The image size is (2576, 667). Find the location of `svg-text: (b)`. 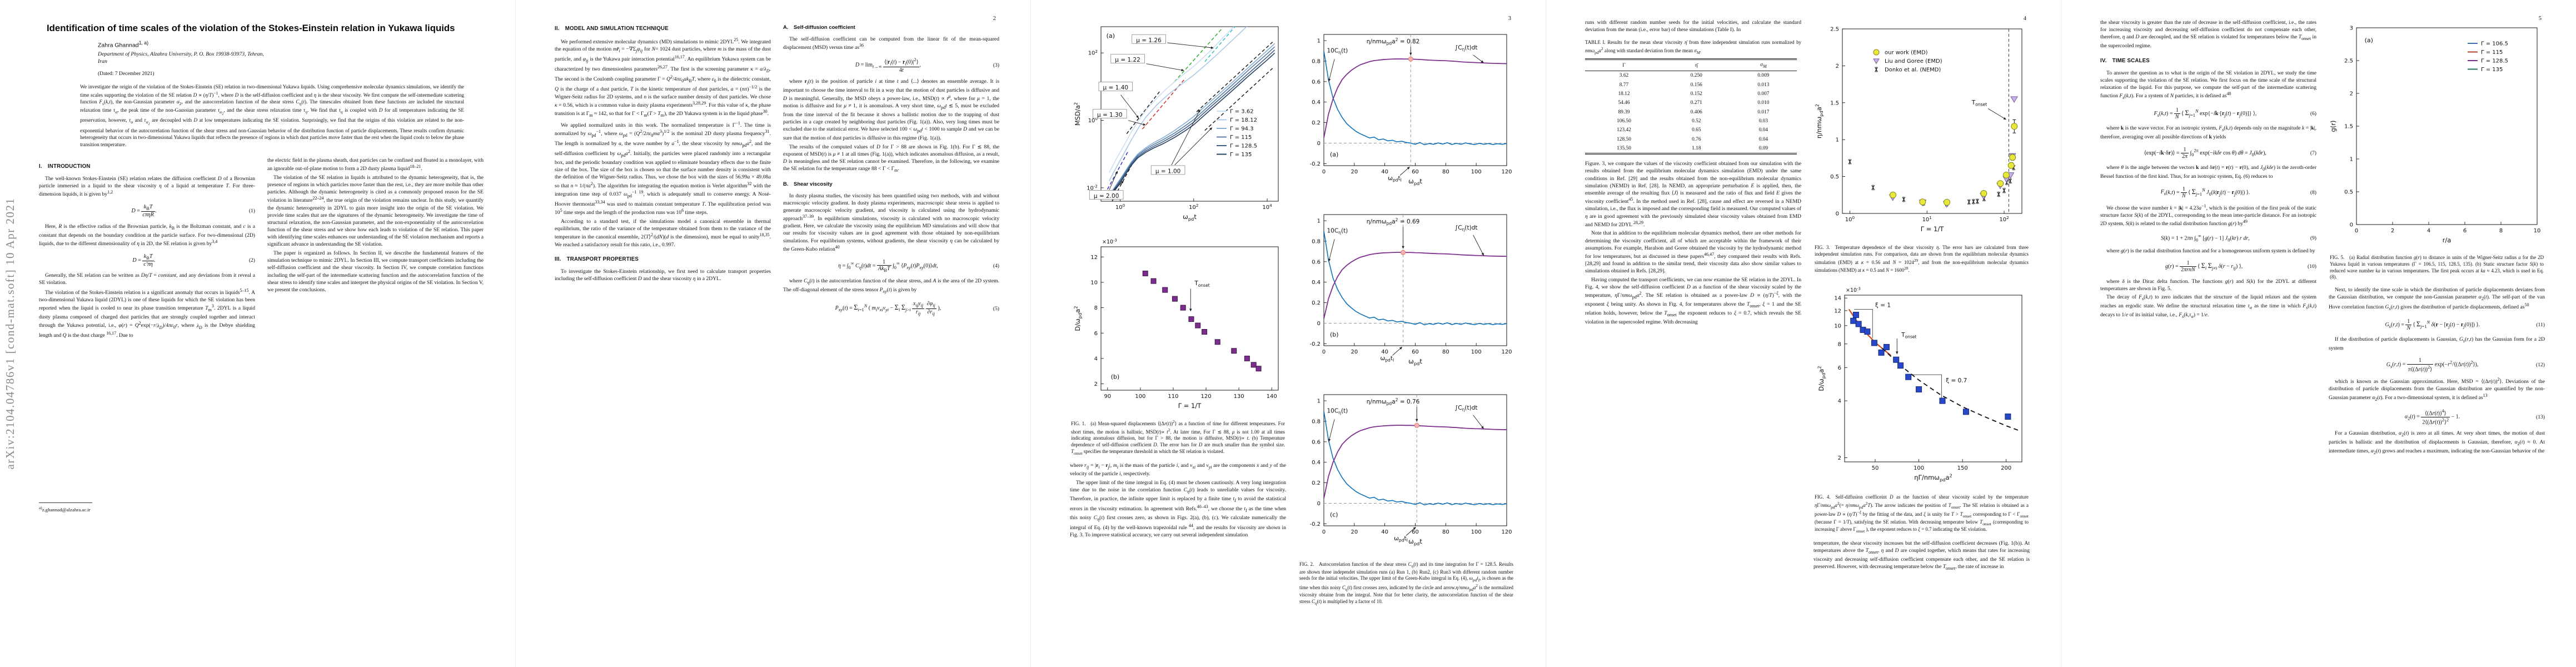

svg-text: (b) is located at coordinates (1334, 334).